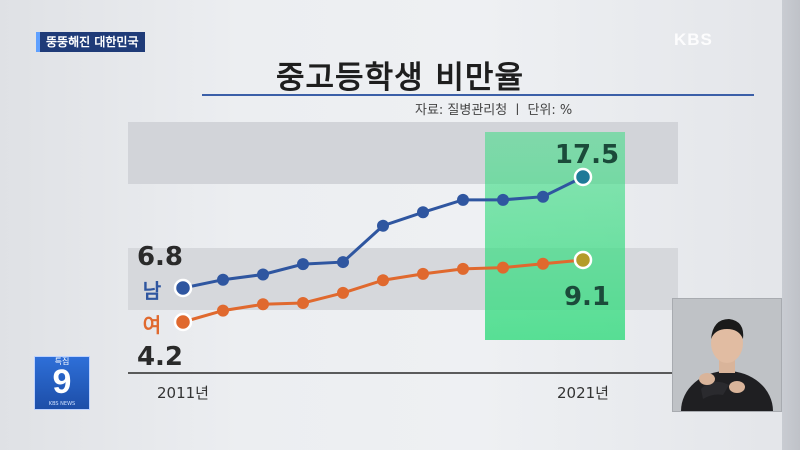 The image size is (800, 450). What do you see at coordinates (543, 196) in the screenshot?
I see `male-point-2020` at bounding box center [543, 196].